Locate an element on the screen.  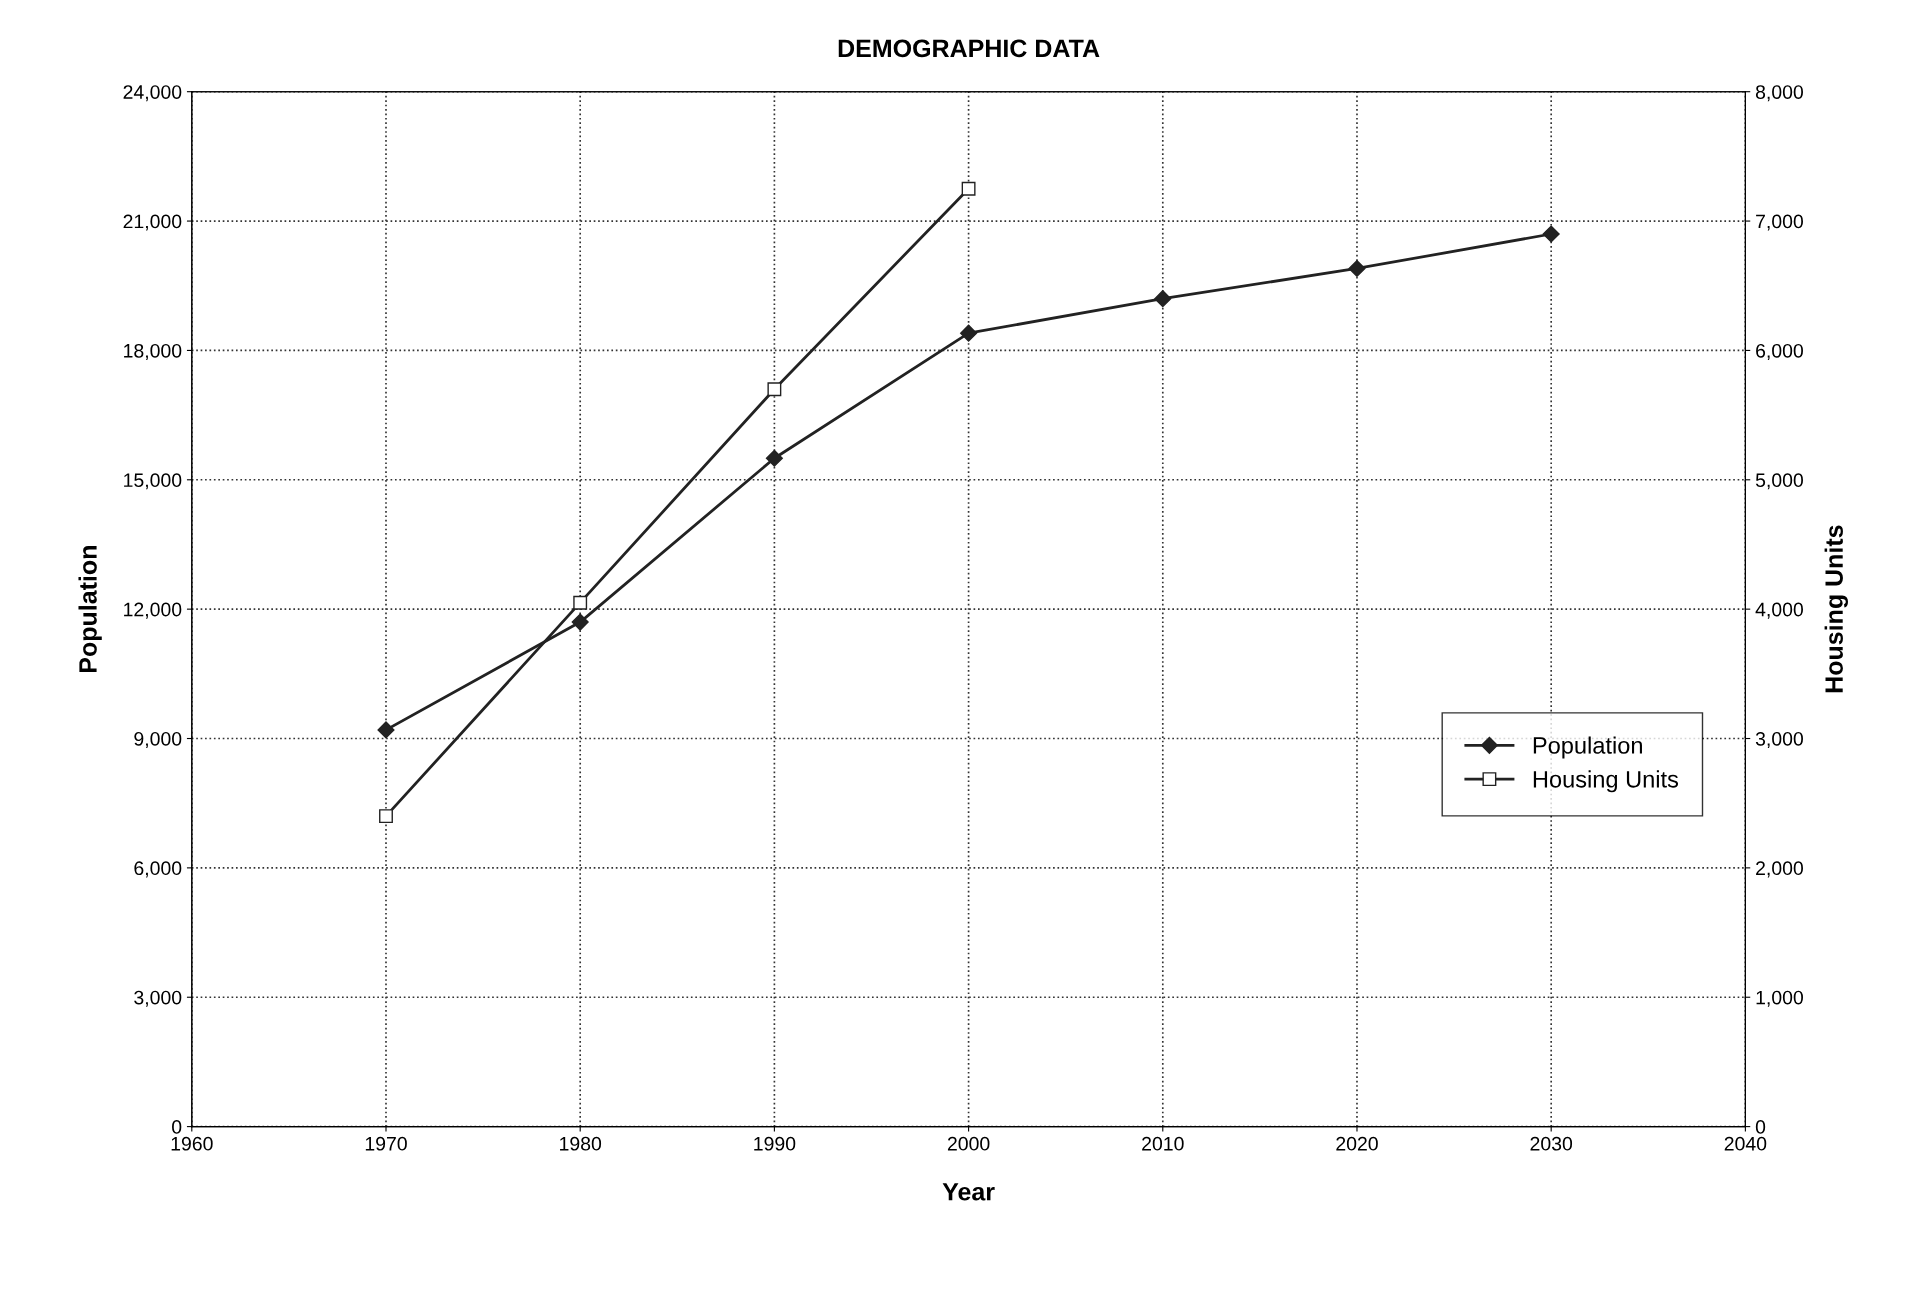
x-tick-label: 2000 is located at coordinates (968, 1143).